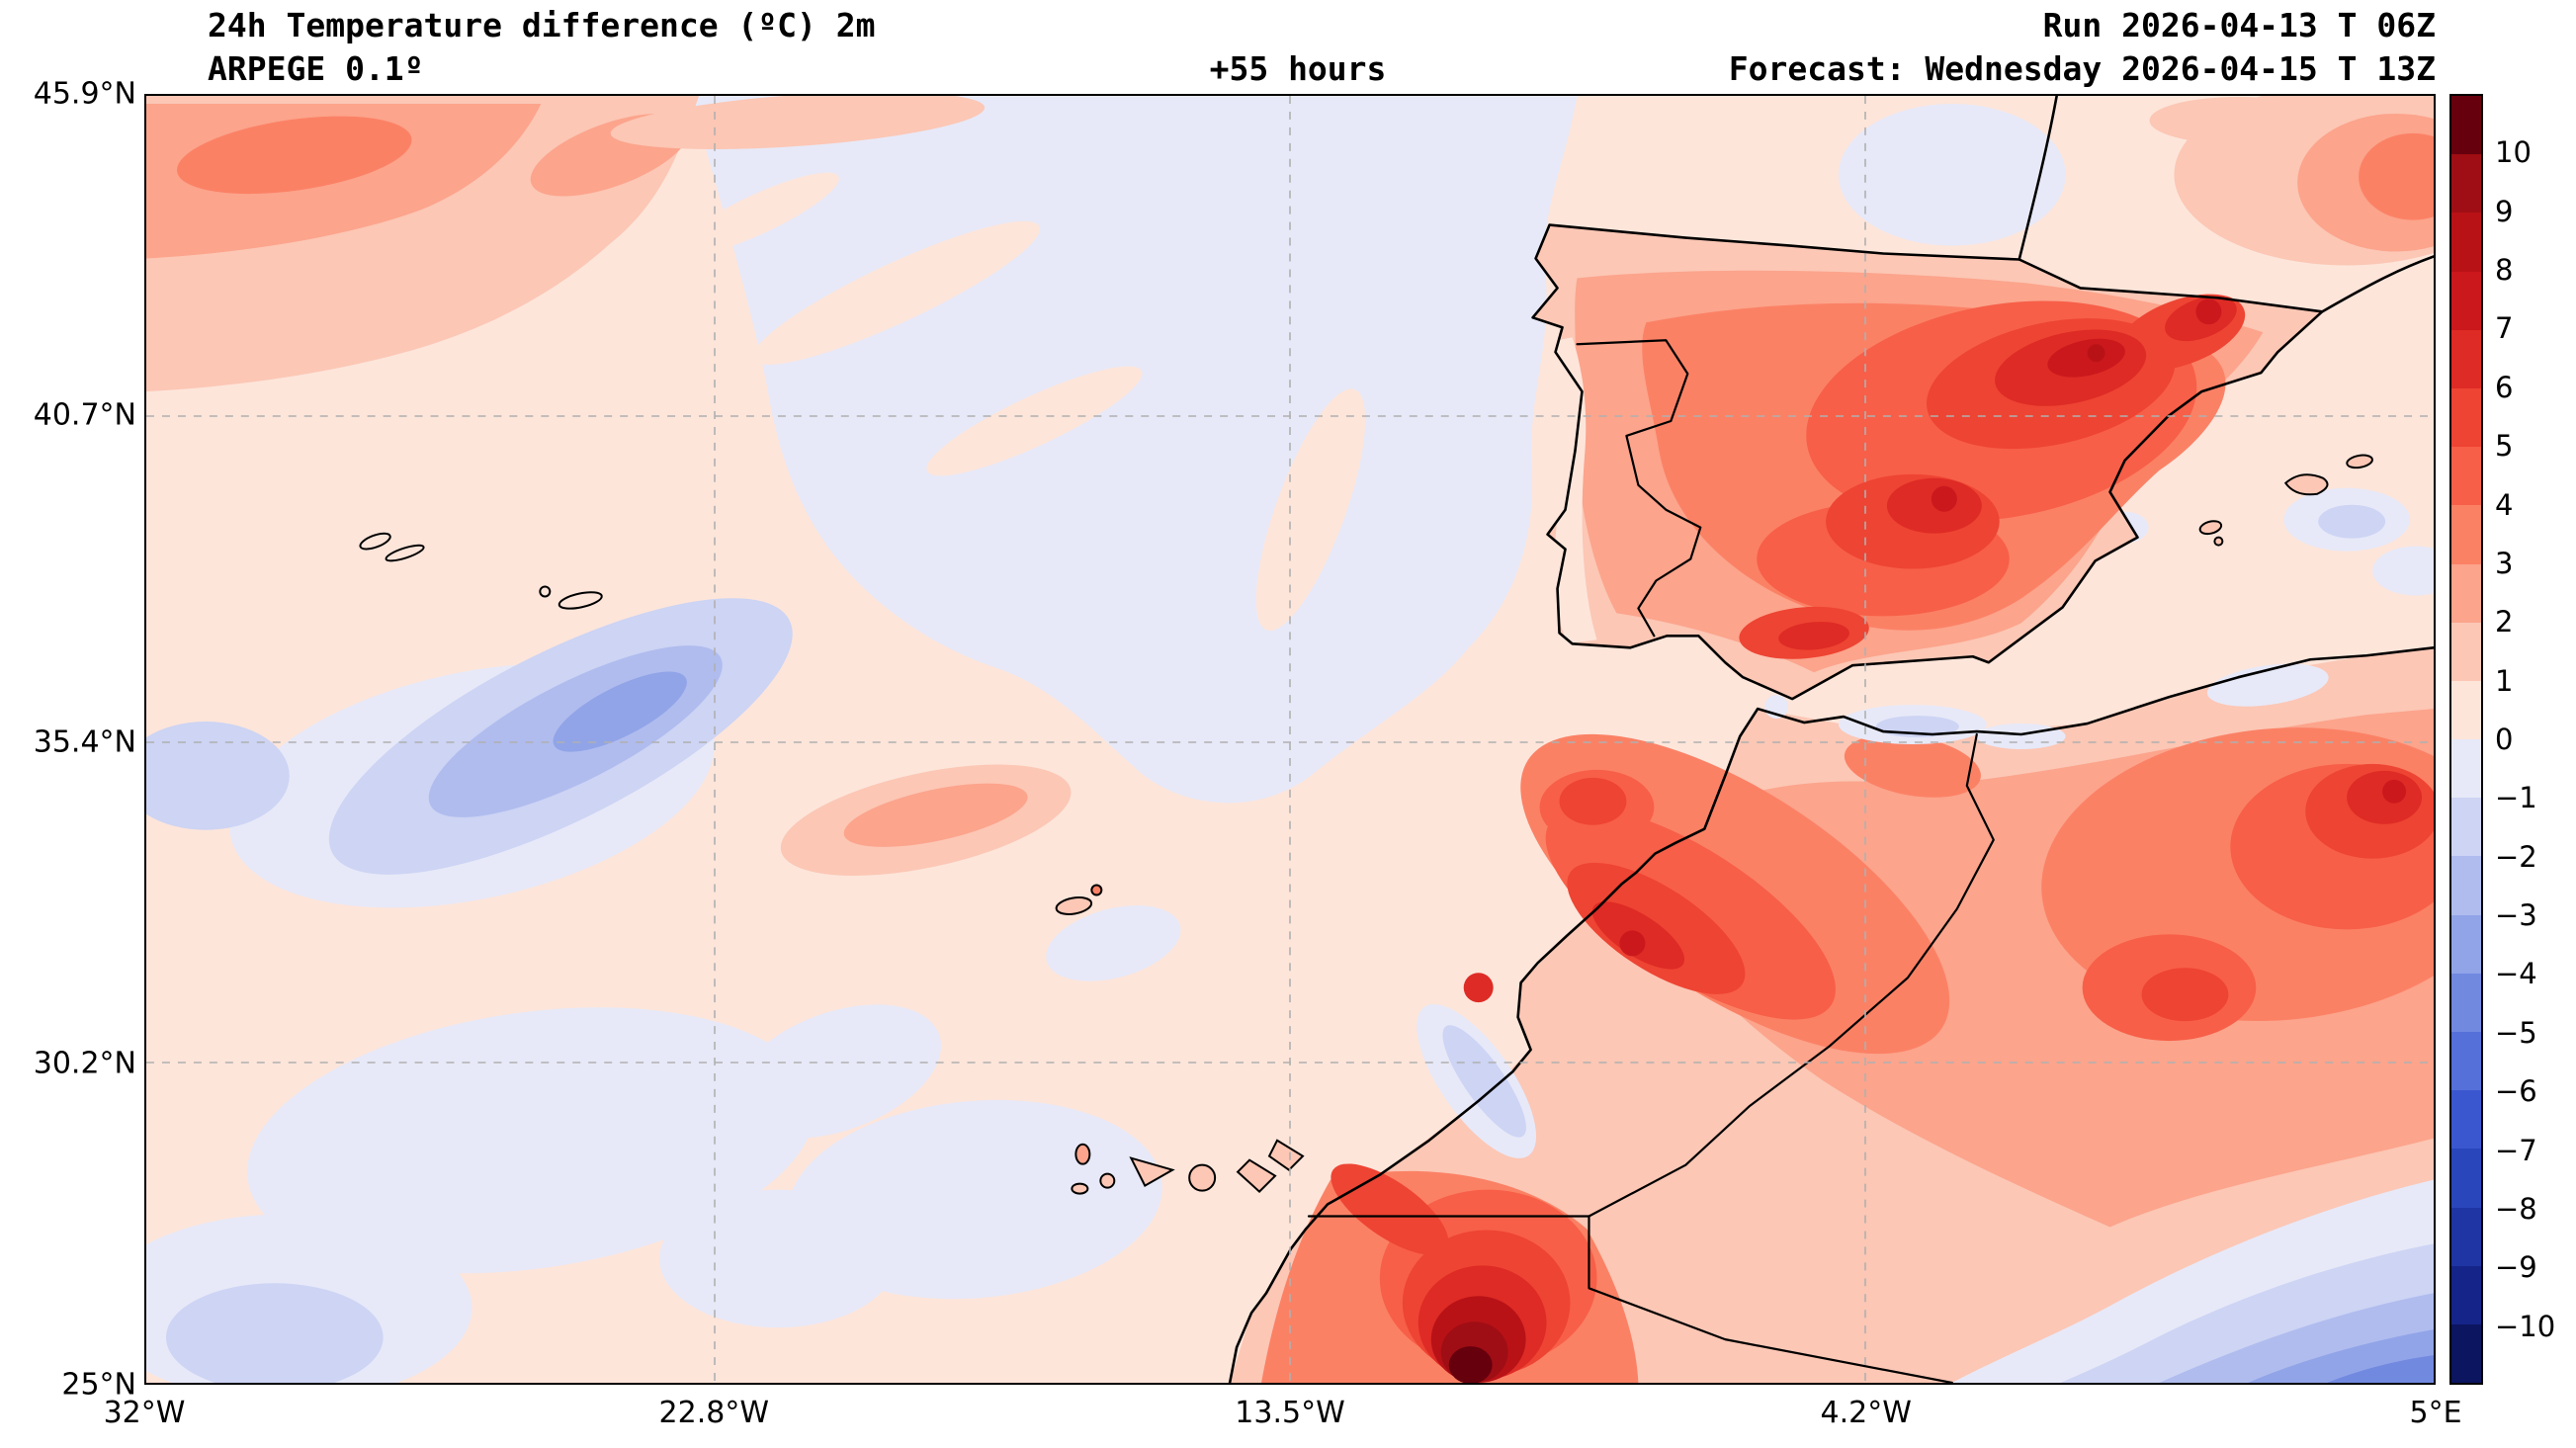  Describe the element at coordinates (2516, 1091) in the screenshot. I see `colorbar-tick-label: −6` at that location.